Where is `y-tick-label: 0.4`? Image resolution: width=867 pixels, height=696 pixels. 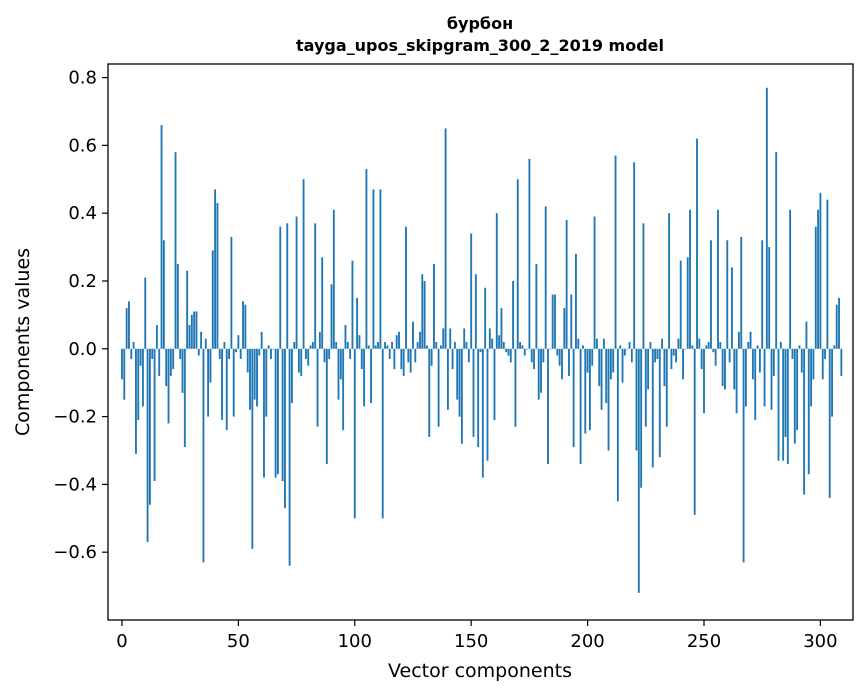
y-tick-label: 0.4 is located at coordinates (82, 213).